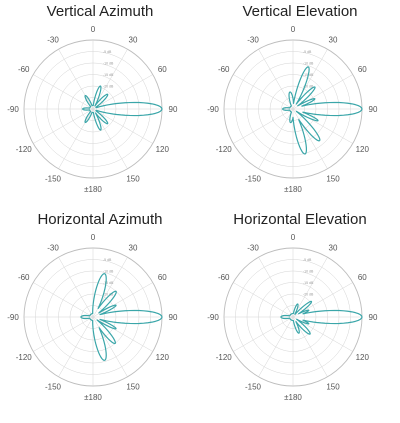 The image size is (400, 423). What do you see at coordinates (100, 219) in the screenshot?
I see `chart-title: Horizontal Azimuth` at bounding box center [100, 219].